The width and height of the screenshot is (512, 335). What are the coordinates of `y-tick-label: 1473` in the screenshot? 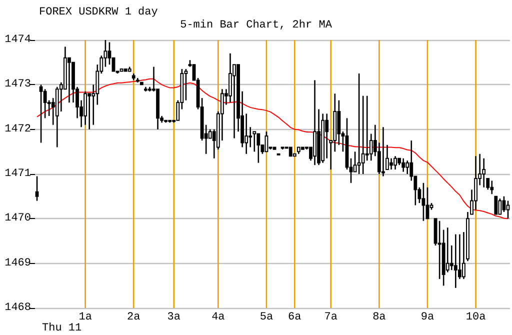 It's located at (17, 84).